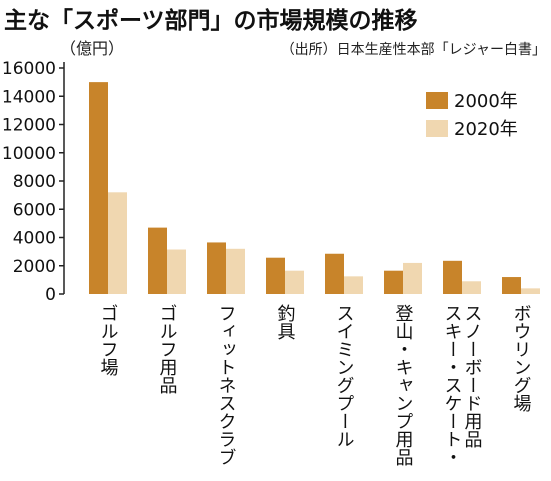  What do you see at coordinates (235, 271) in the screenshot?
I see `bar-2020年-2` at bounding box center [235, 271].